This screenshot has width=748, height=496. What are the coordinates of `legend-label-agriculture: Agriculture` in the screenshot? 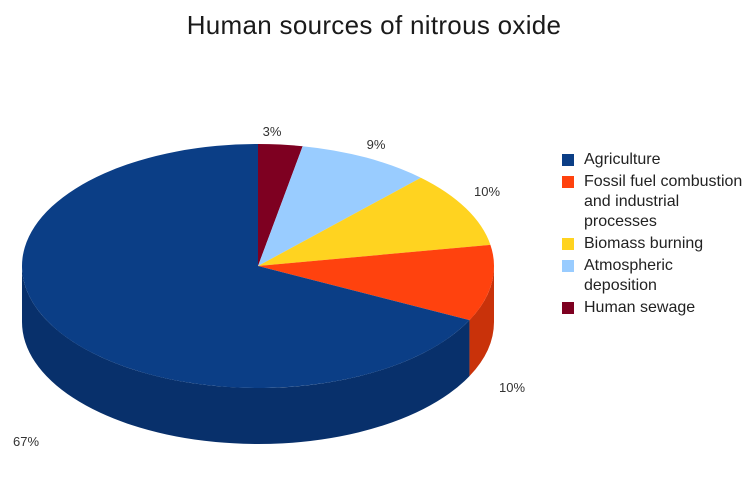 It's located at (622, 159).